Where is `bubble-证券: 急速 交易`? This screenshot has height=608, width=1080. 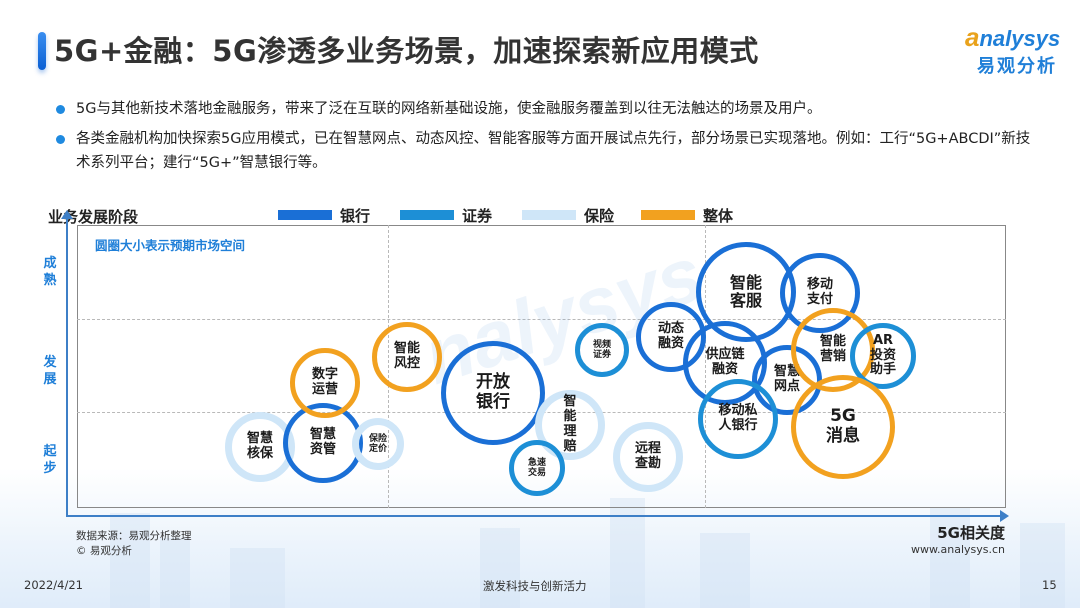 bubble-证券: 急速 交易 is located at coordinates (537, 468).